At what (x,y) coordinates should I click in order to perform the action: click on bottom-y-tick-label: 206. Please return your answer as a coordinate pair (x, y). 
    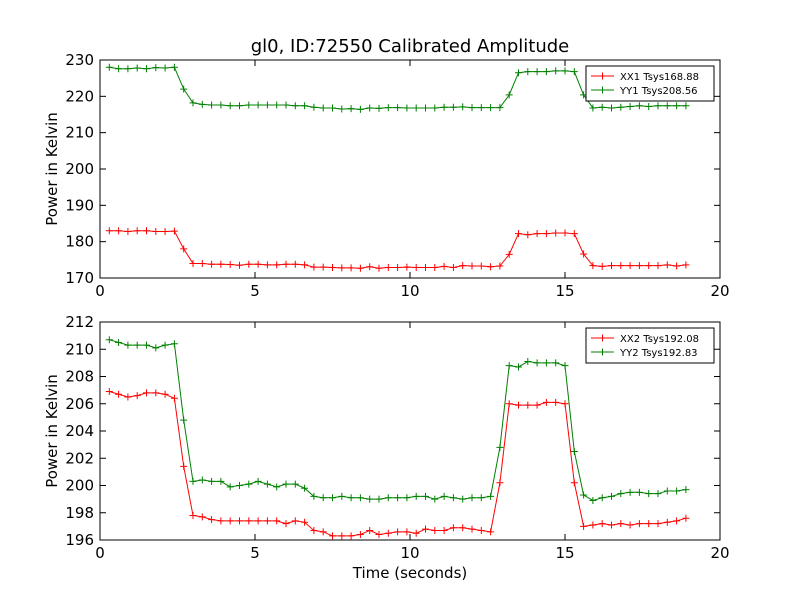
    Looking at the image, I should click on (79, 404).